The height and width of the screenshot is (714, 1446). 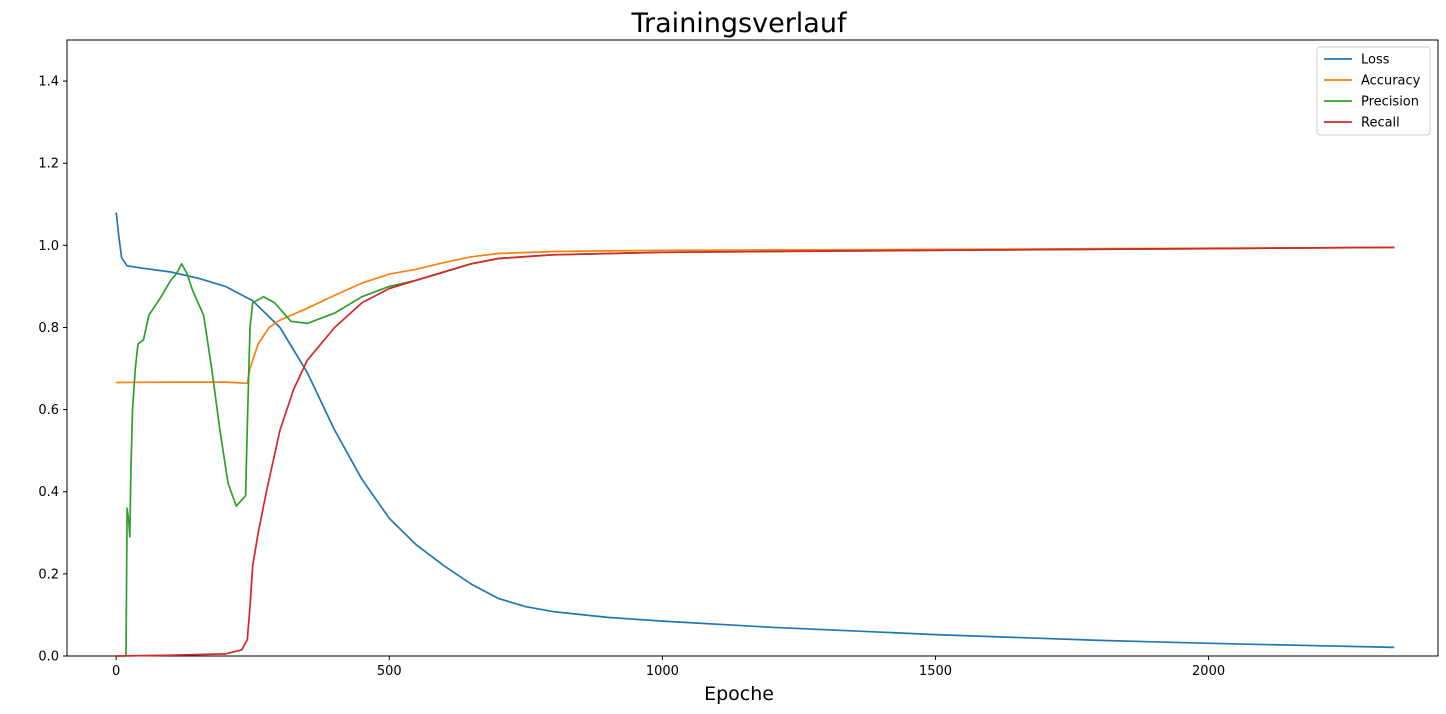 I want to click on chart-title: Trainingsverlauf, so click(x=739, y=23).